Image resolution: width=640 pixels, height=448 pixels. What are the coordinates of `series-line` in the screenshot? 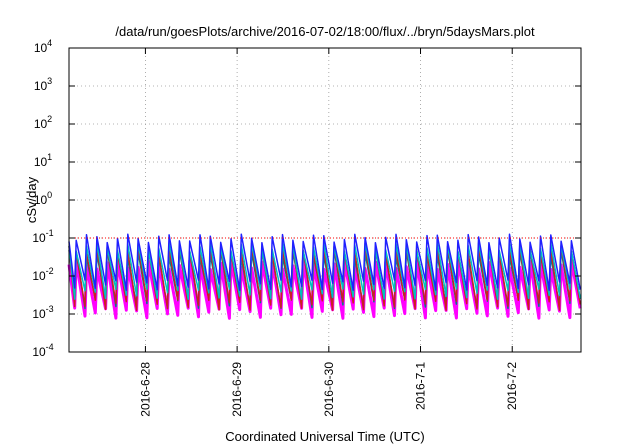 It's located at (324, 262).